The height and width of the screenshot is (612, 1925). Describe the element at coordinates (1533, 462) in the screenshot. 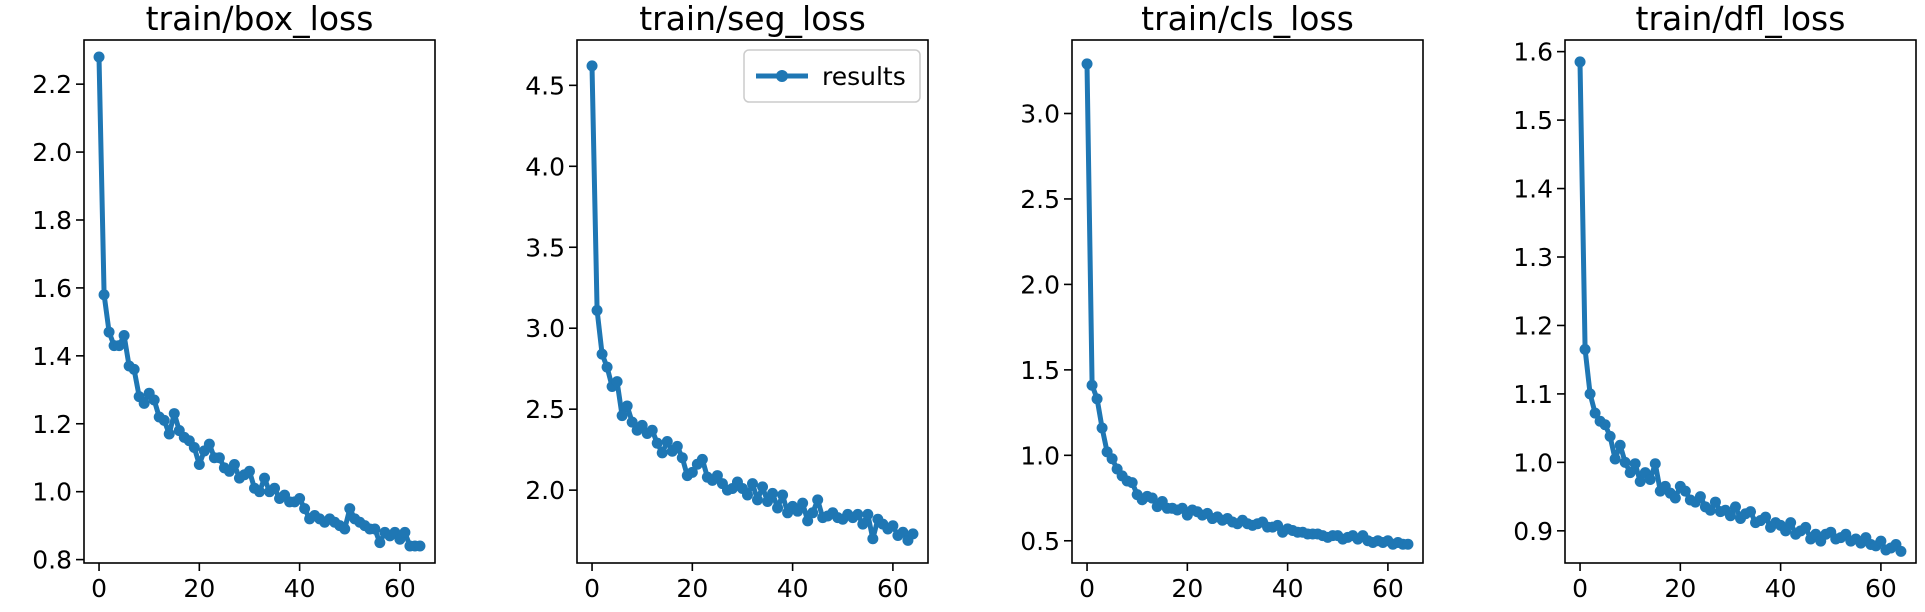

I see `y-tick-label: 1.0` at that location.